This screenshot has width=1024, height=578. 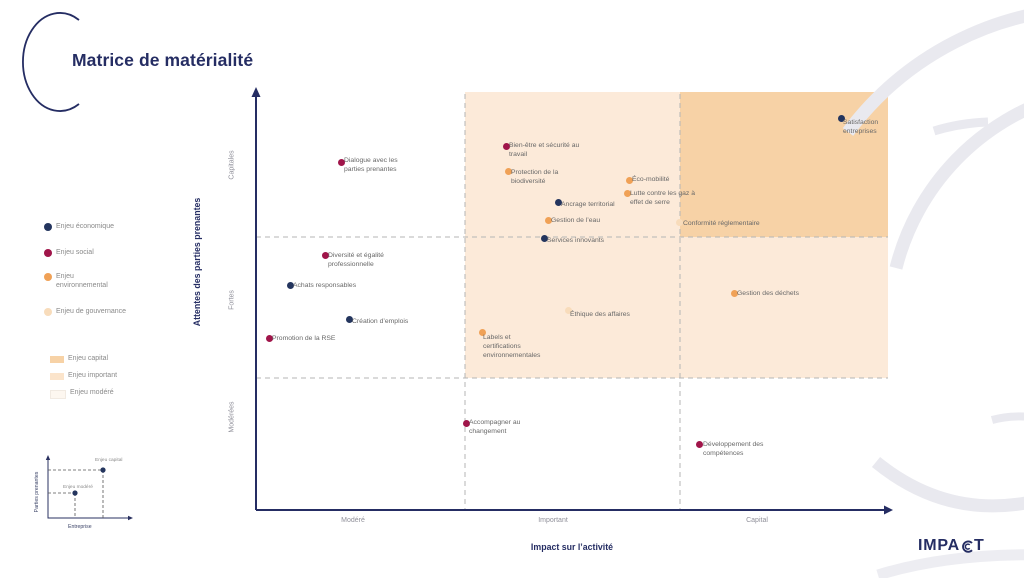 I want to click on impact-logo: IMPA T, so click(x=951, y=546).